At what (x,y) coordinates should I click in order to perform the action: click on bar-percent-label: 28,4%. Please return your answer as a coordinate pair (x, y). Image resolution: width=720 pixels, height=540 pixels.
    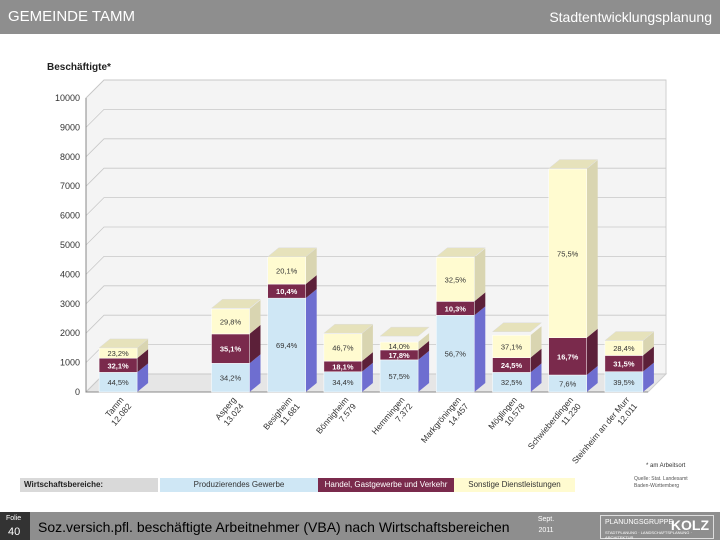
    Looking at the image, I should click on (624, 348).